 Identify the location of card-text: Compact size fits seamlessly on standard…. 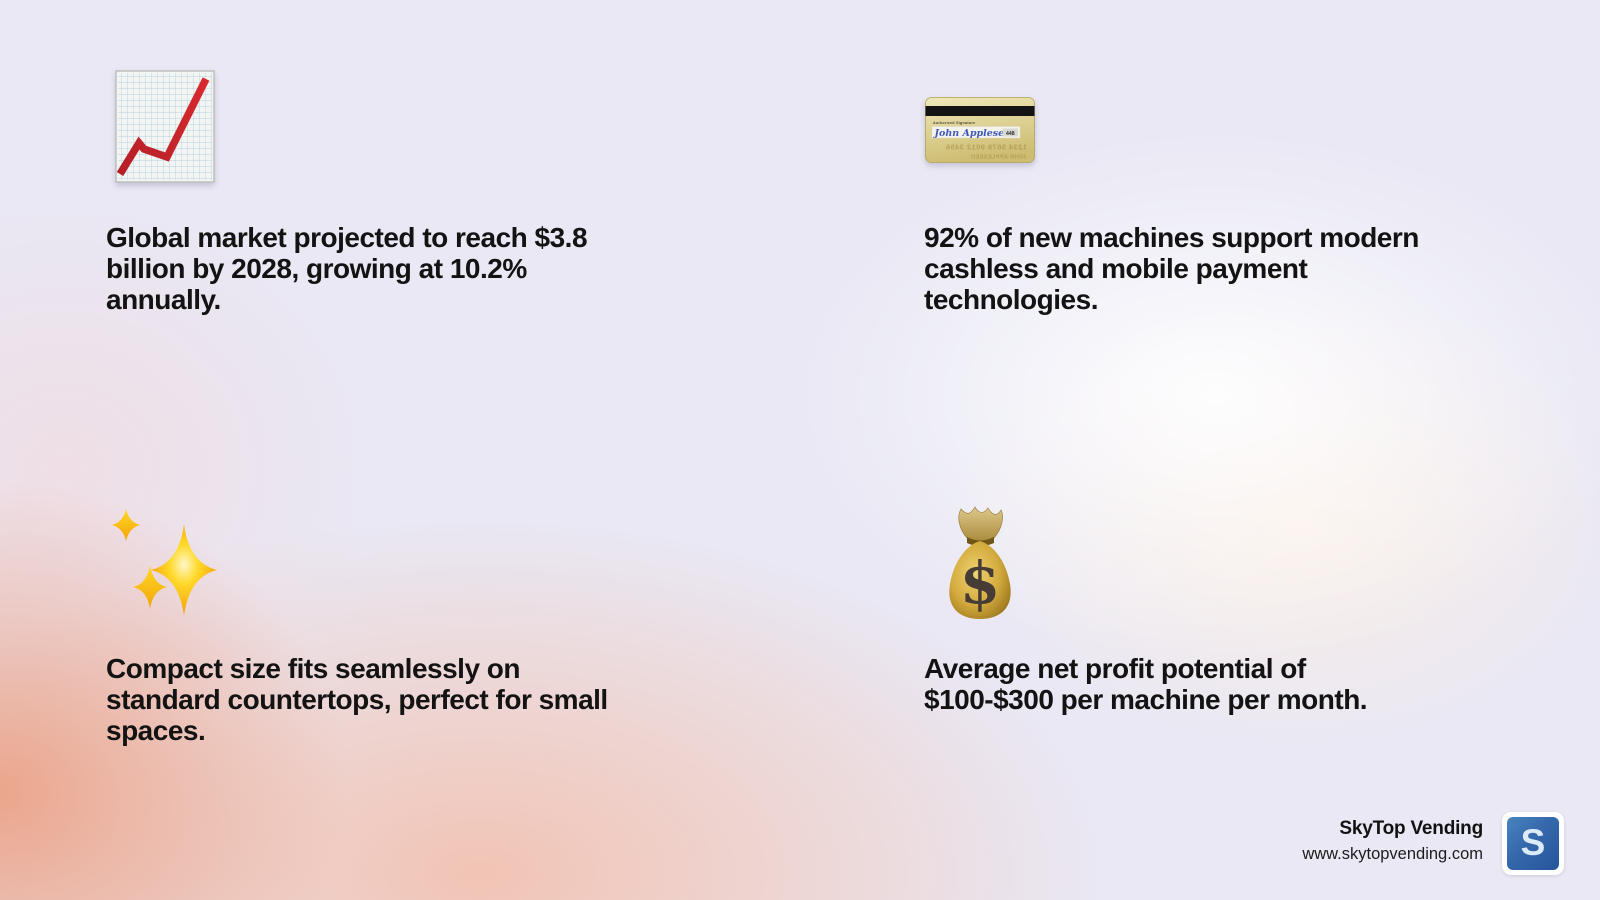
(357, 699).